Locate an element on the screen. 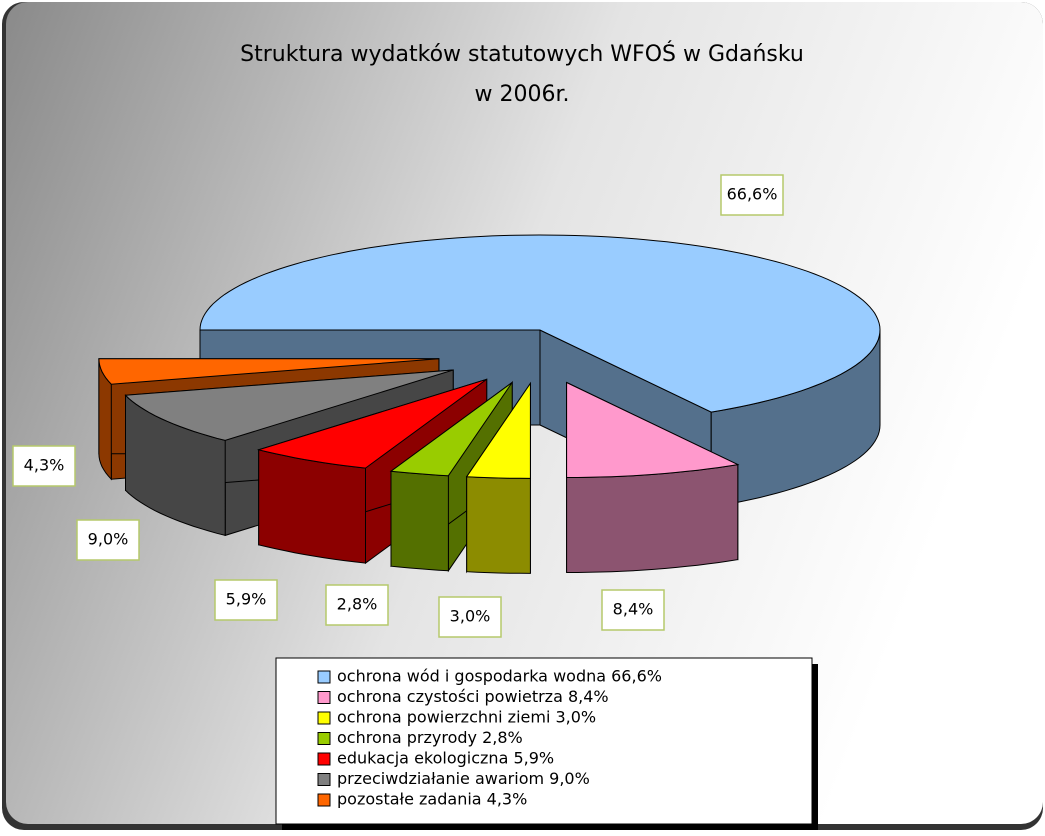 The height and width of the screenshot is (836, 1045). legend-label: ochrona wód i gospodarka wodna 66,6% is located at coordinates (499, 676).